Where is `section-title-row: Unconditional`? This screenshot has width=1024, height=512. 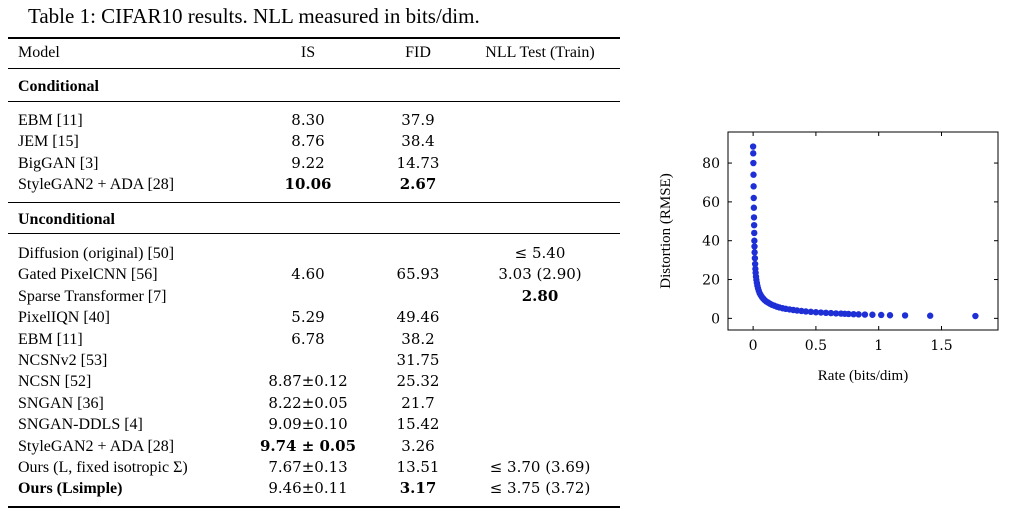 section-title-row: Unconditional is located at coordinates (320, 219).